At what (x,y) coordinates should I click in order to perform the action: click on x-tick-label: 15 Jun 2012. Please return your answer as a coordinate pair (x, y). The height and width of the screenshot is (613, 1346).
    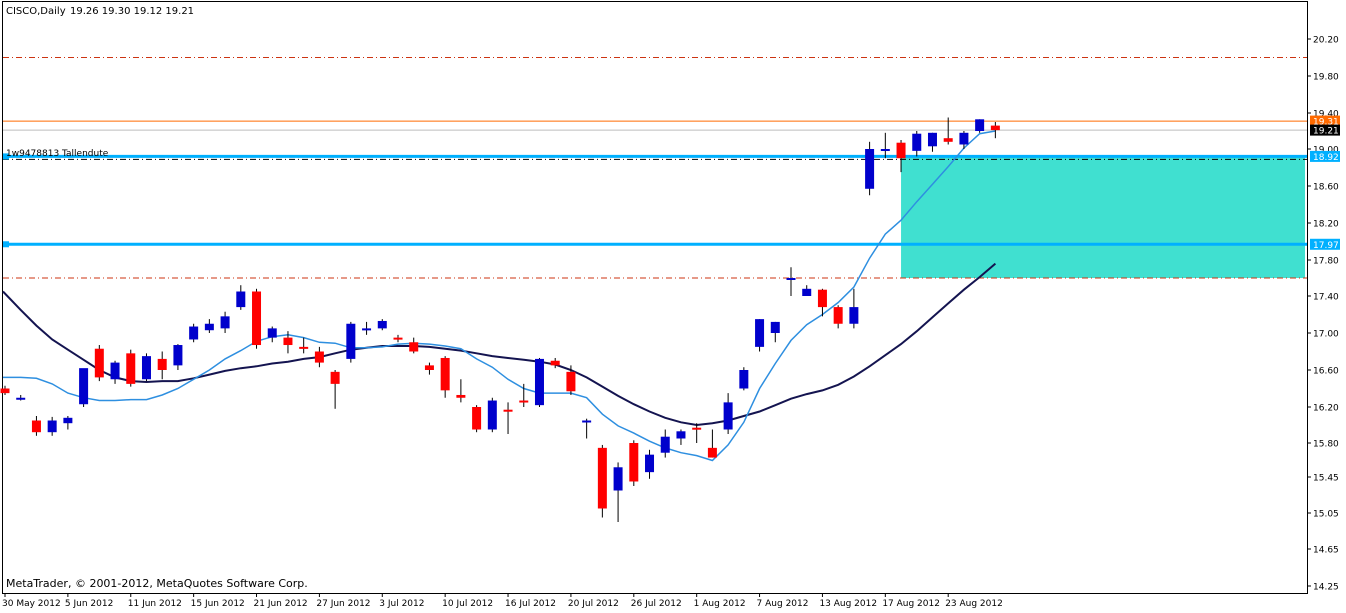
    Looking at the image, I should click on (218, 604).